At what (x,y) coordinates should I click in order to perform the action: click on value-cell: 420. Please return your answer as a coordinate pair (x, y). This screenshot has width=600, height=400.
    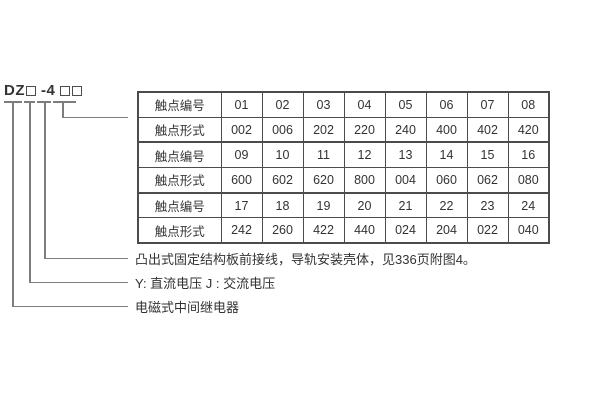
    Looking at the image, I should click on (528, 130).